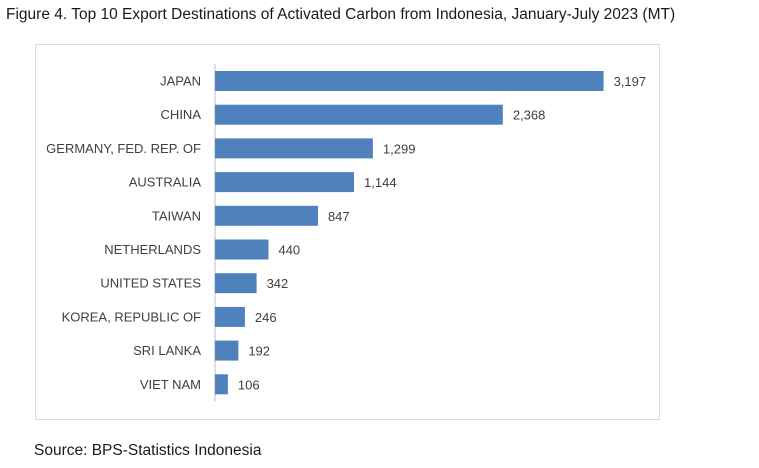  What do you see at coordinates (630, 81) in the screenshot?
I see `value-label: 3,197` at bounding box center [630, 81].